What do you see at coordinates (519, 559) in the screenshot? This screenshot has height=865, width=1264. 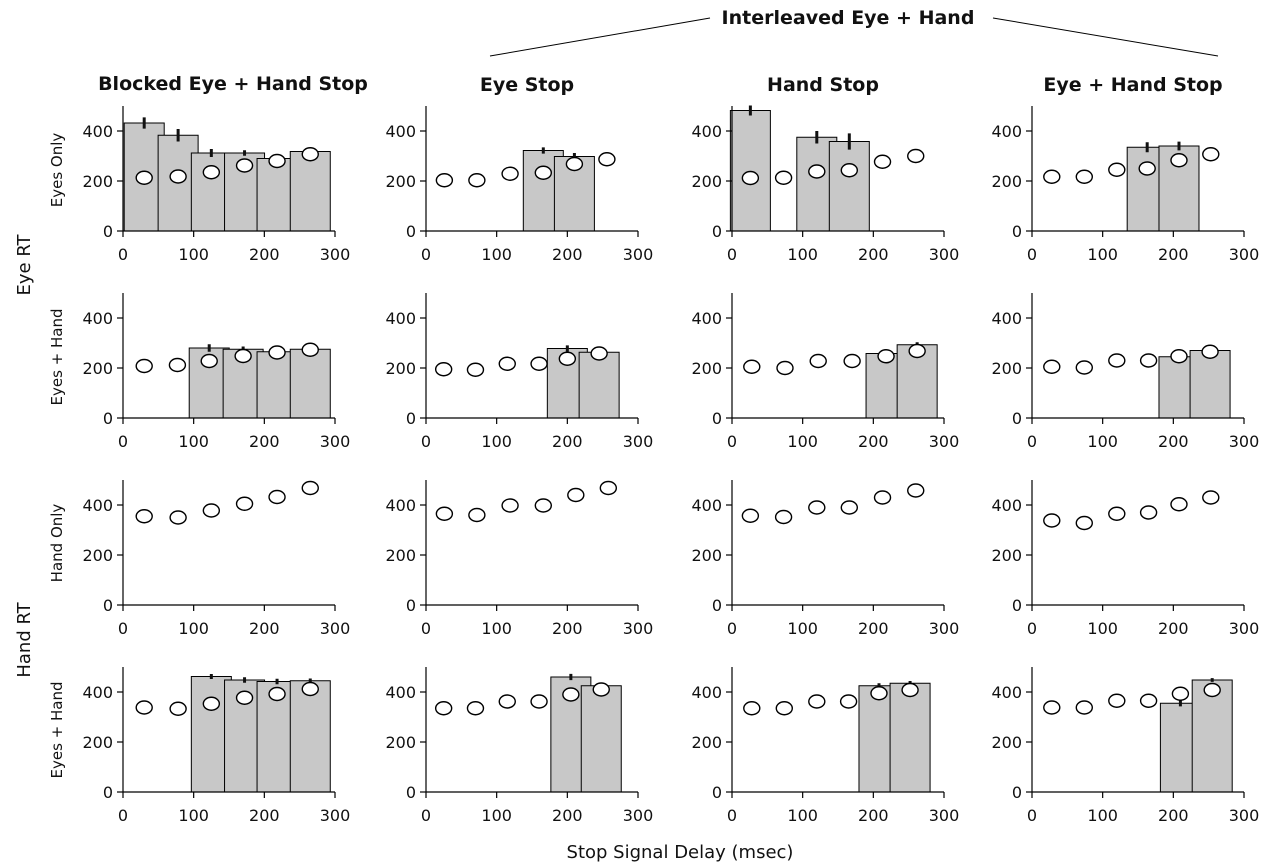 I see `panel-r2-c1: 0 200 400 0 100 200 300` at bounding box center [519, 559].